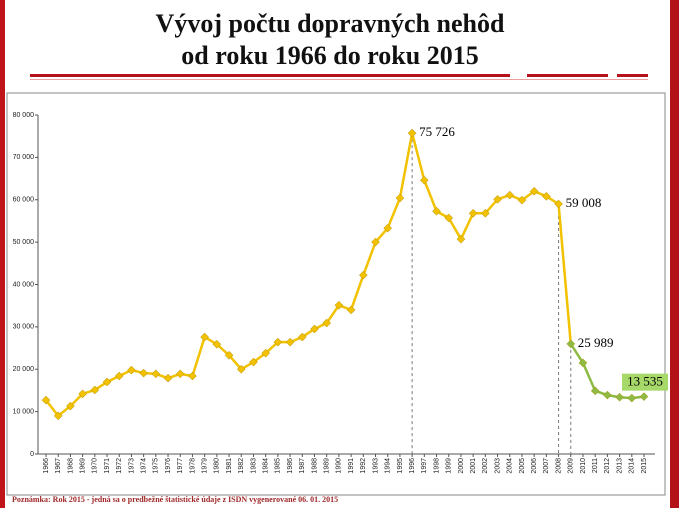  I want to click on x-tick-label: 1989, so click(327, 466).